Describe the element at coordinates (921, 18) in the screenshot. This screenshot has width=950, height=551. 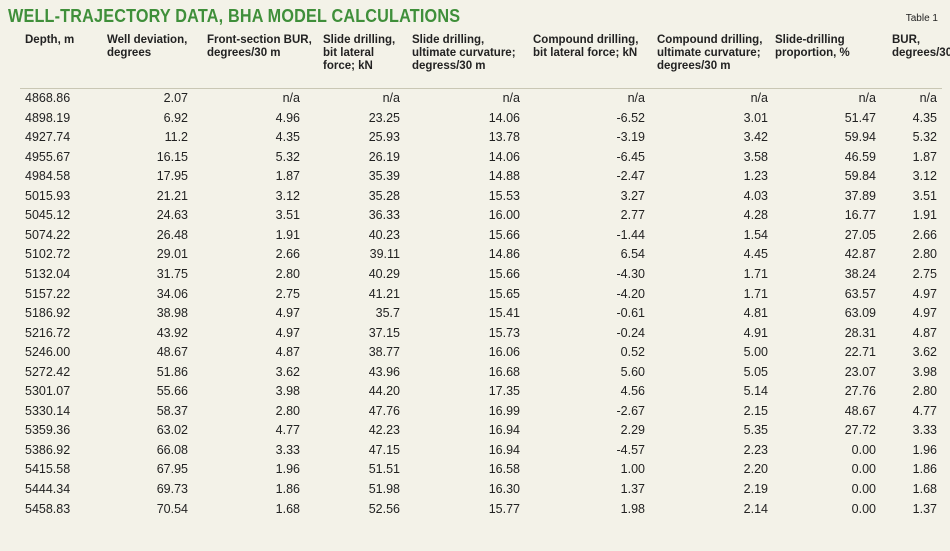
I see `table-tag: Table 1` at that location.